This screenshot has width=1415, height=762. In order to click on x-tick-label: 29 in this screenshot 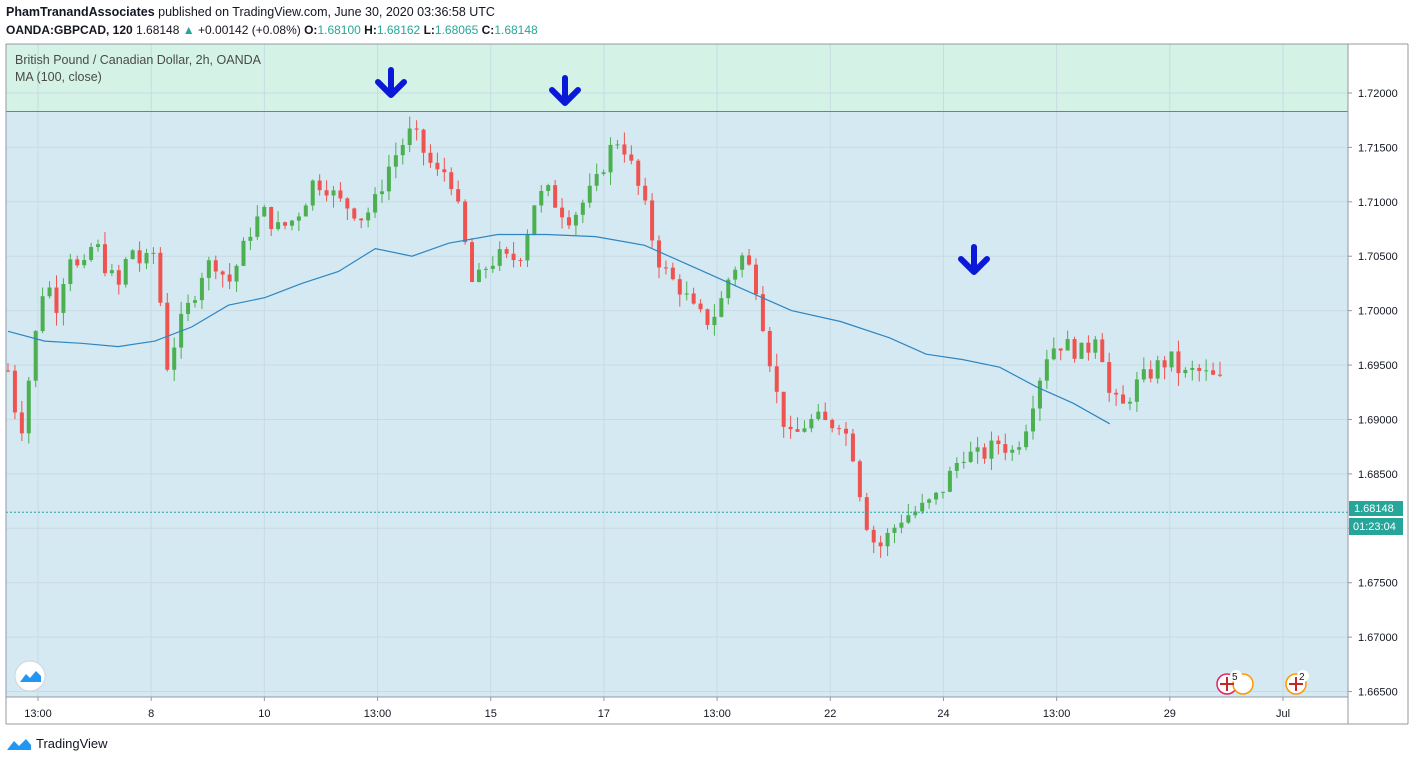, I will do `click(1170, 714)`.